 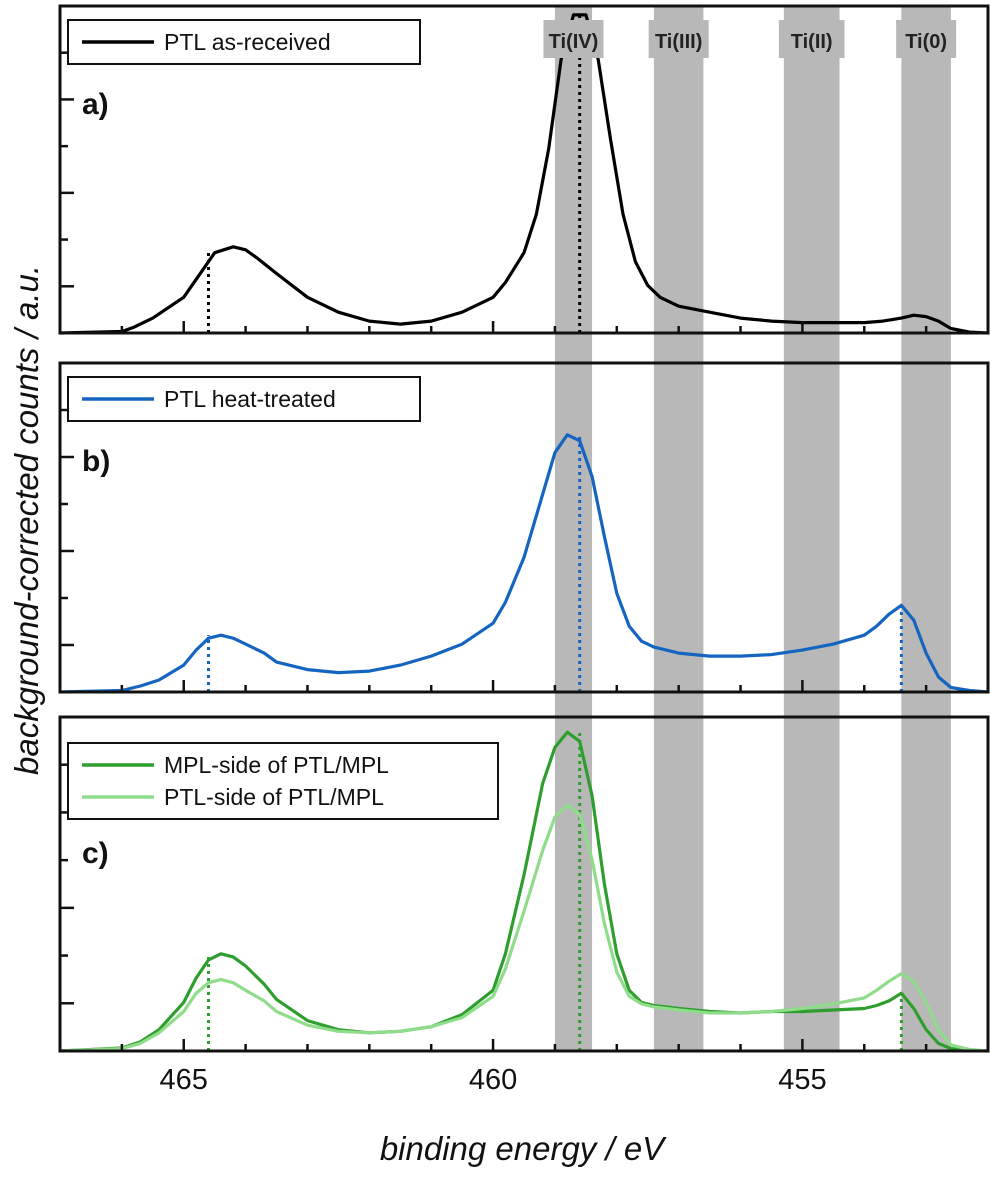 What do you see at coordinates (95, 104) in the screenshot?
I see `panel-label-0: a)` at bounding box center [95, 104].